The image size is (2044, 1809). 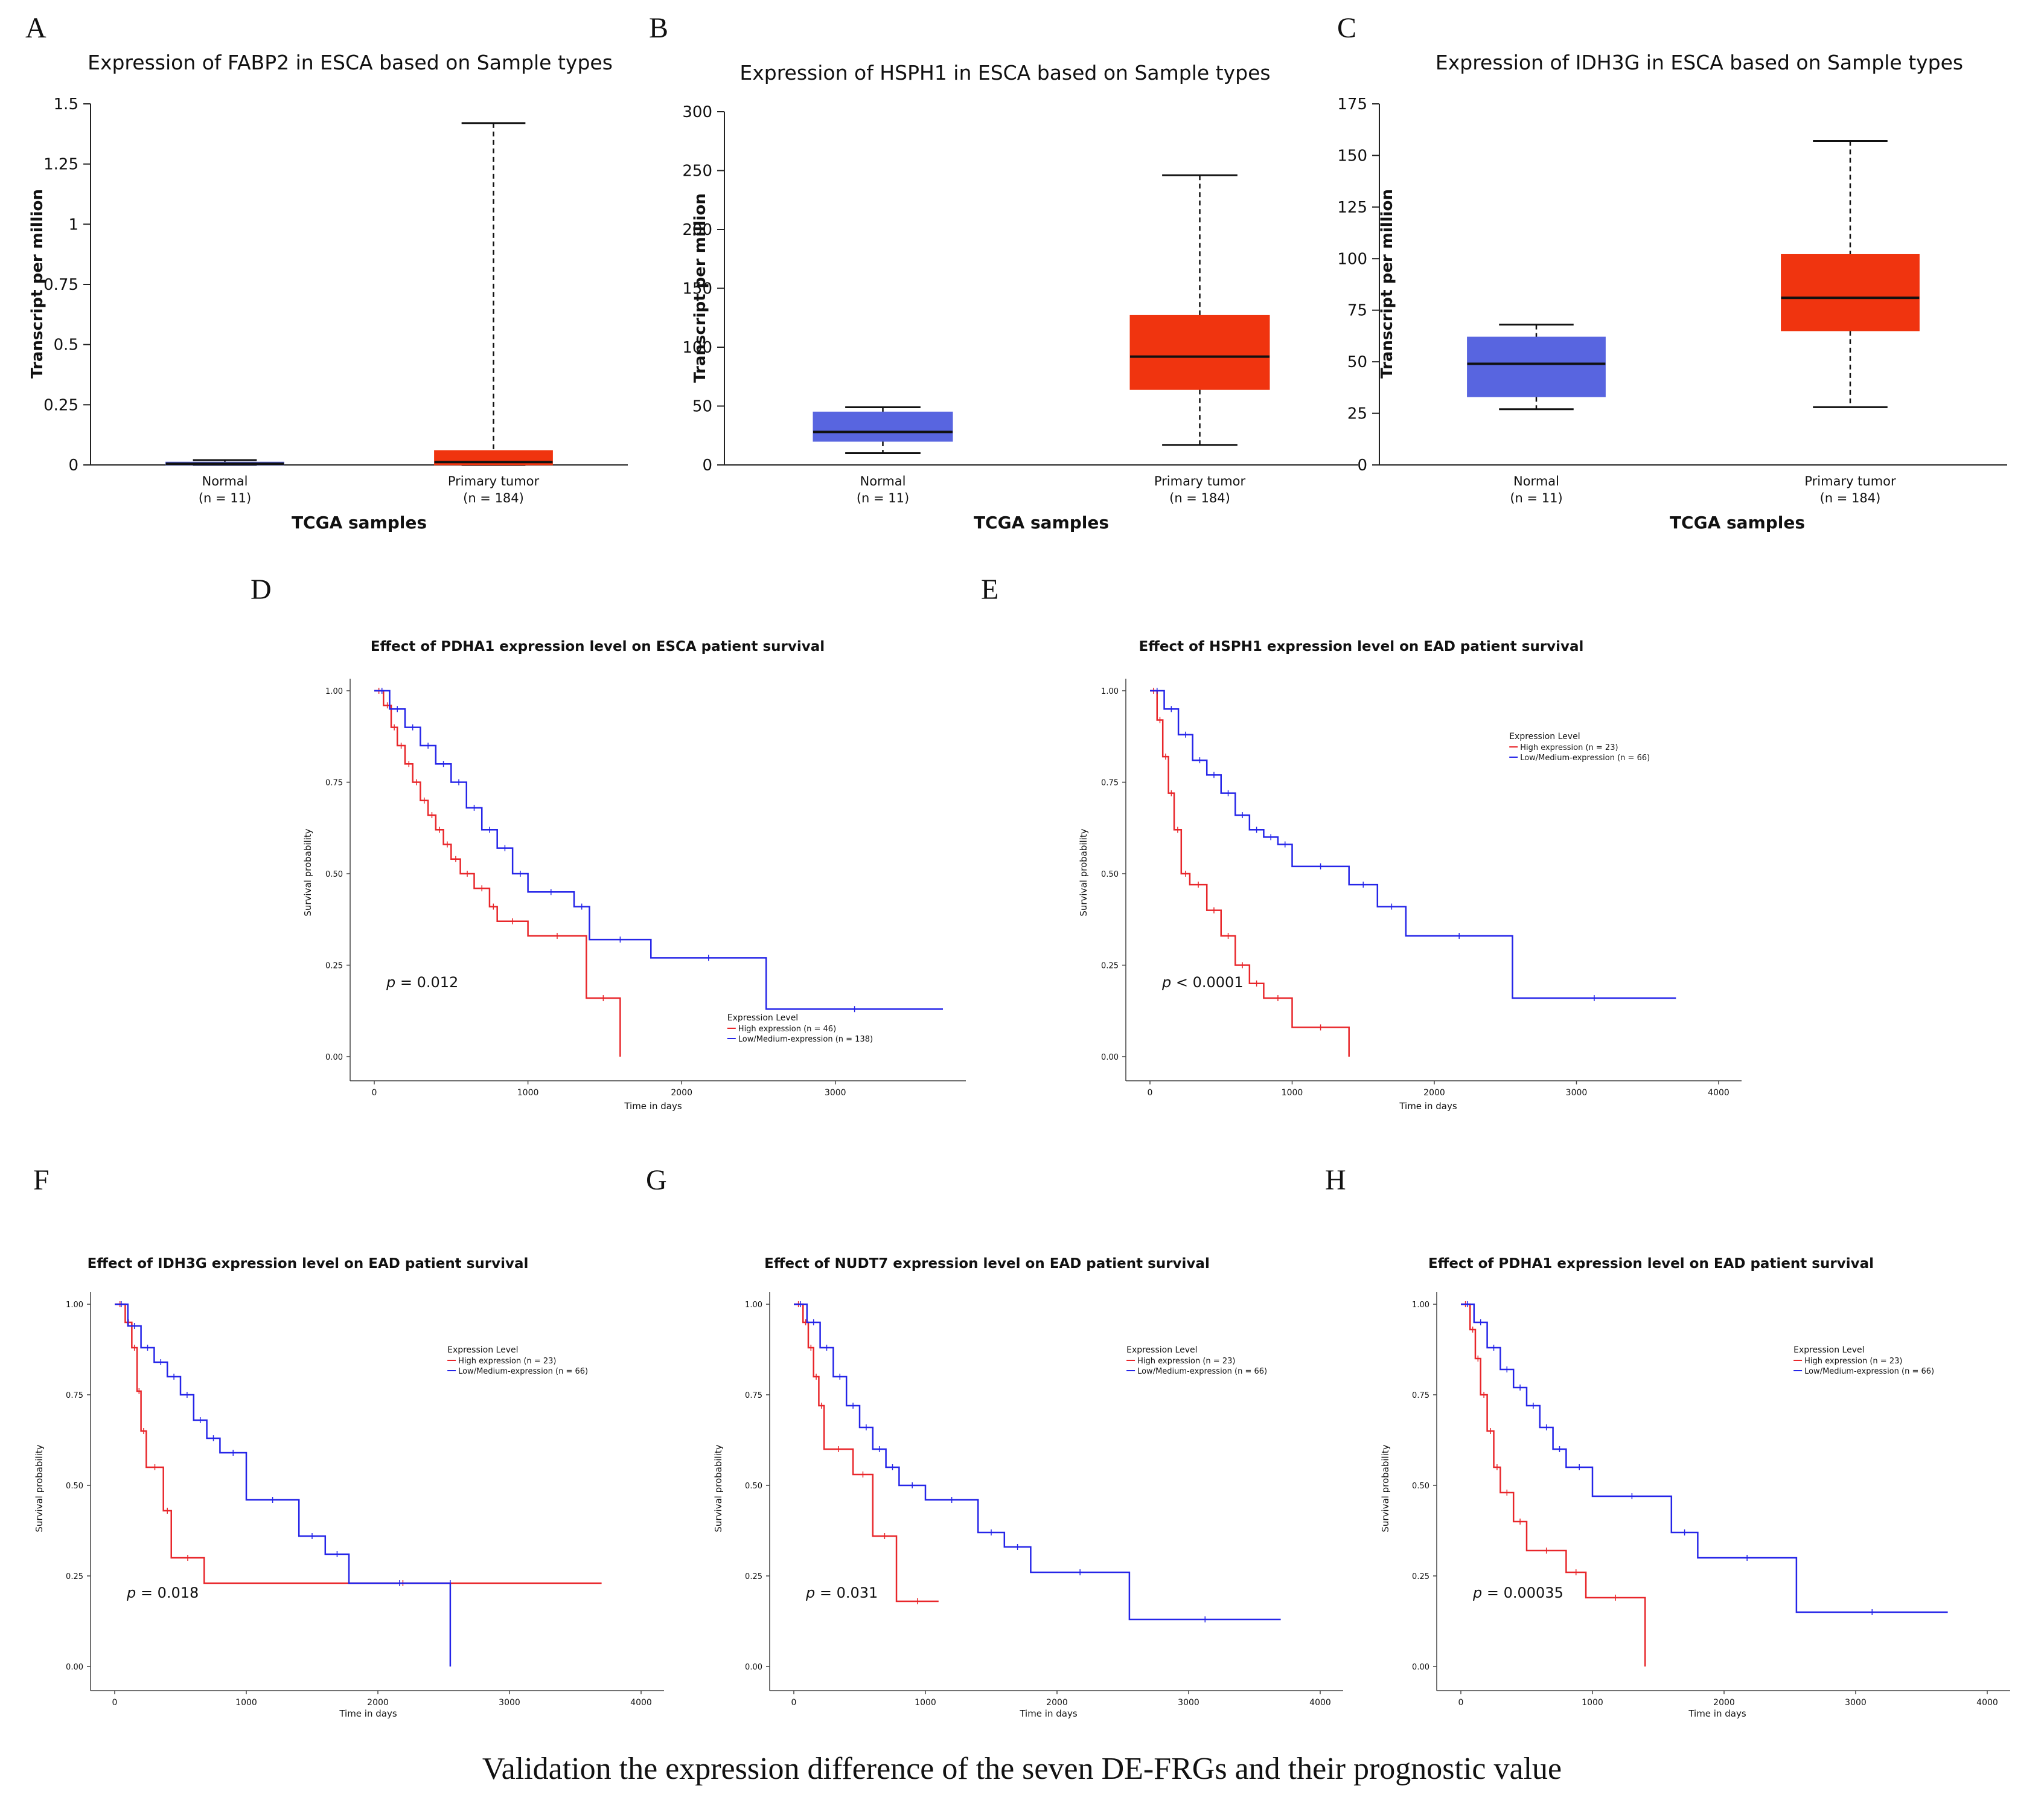 I want to click on panel-letter: B, so click(x=658, y=28).